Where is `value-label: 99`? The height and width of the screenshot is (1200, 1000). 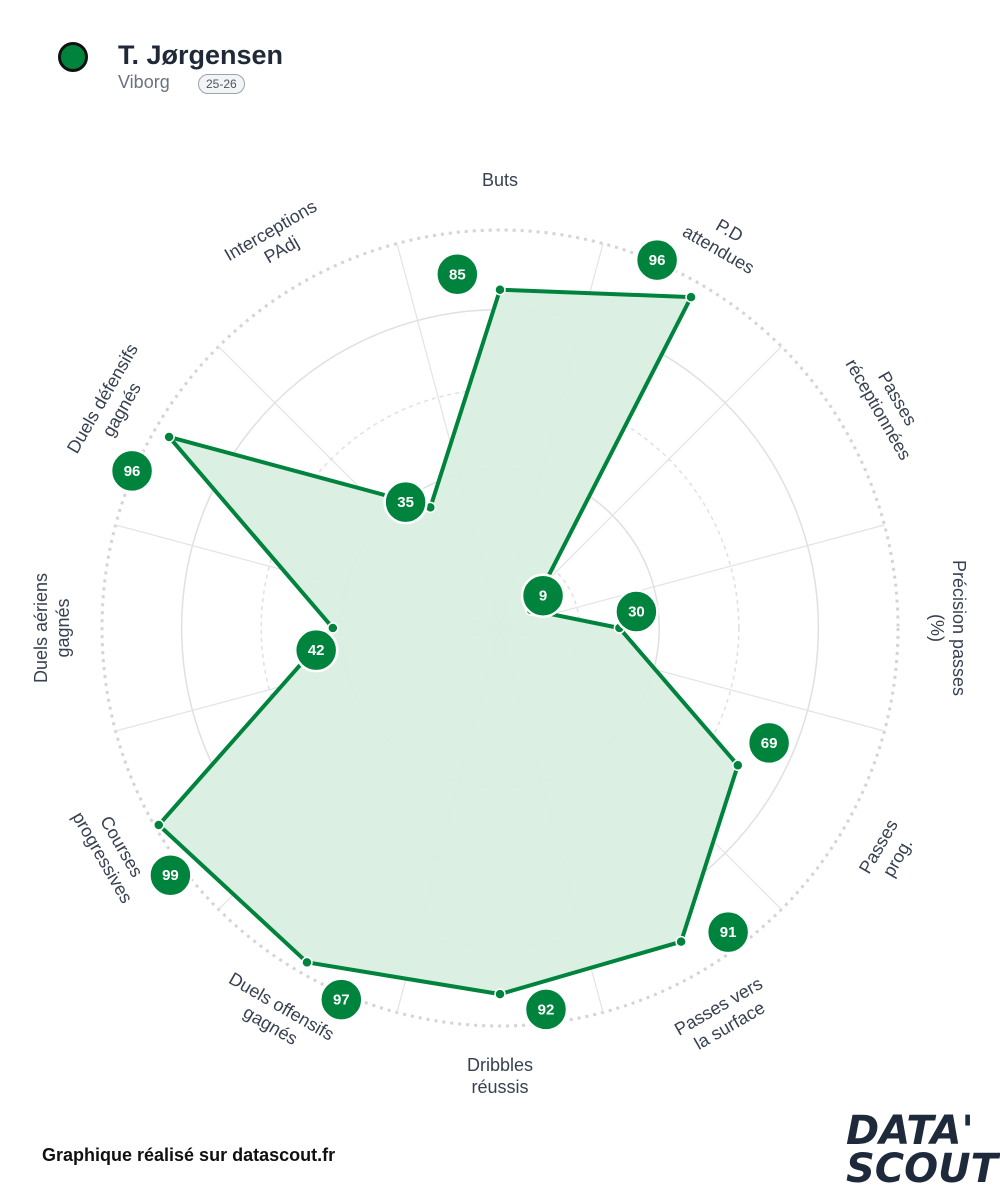
value-label: 99 is located at coordinates (170, 875).